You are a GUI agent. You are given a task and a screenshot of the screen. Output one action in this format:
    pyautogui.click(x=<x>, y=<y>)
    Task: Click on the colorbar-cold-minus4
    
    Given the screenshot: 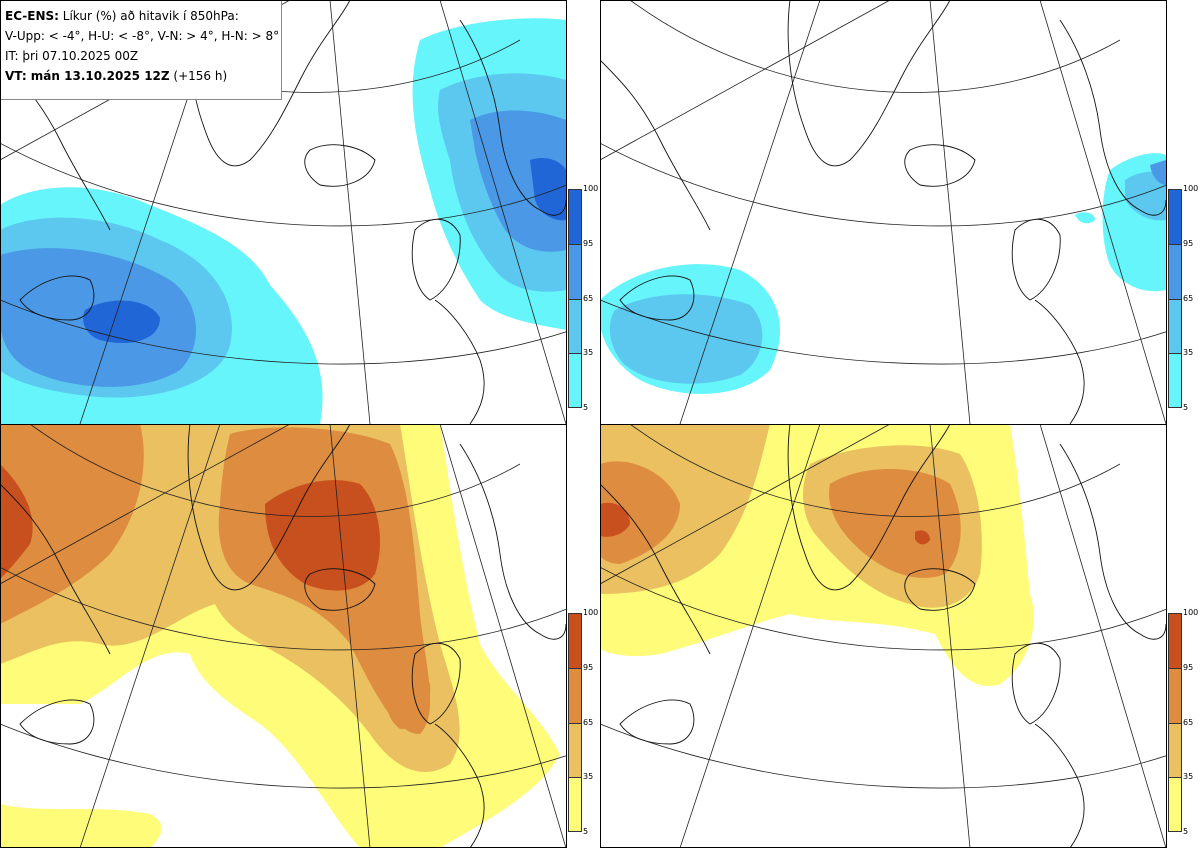 What is the action you would take?
    pyautogui.click(x=575, y=298)
    